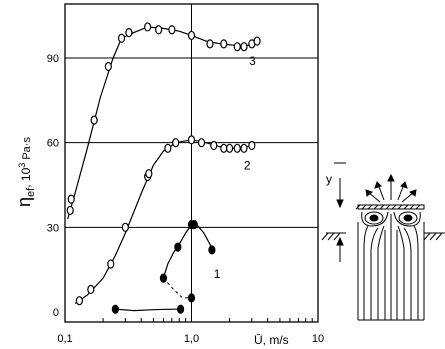 The width and height of the screenshot is (445, 349). What do you see at coordinates (329, 179) in the screenshot?
I see `svg-text: y` at bounding box center [329, 179].